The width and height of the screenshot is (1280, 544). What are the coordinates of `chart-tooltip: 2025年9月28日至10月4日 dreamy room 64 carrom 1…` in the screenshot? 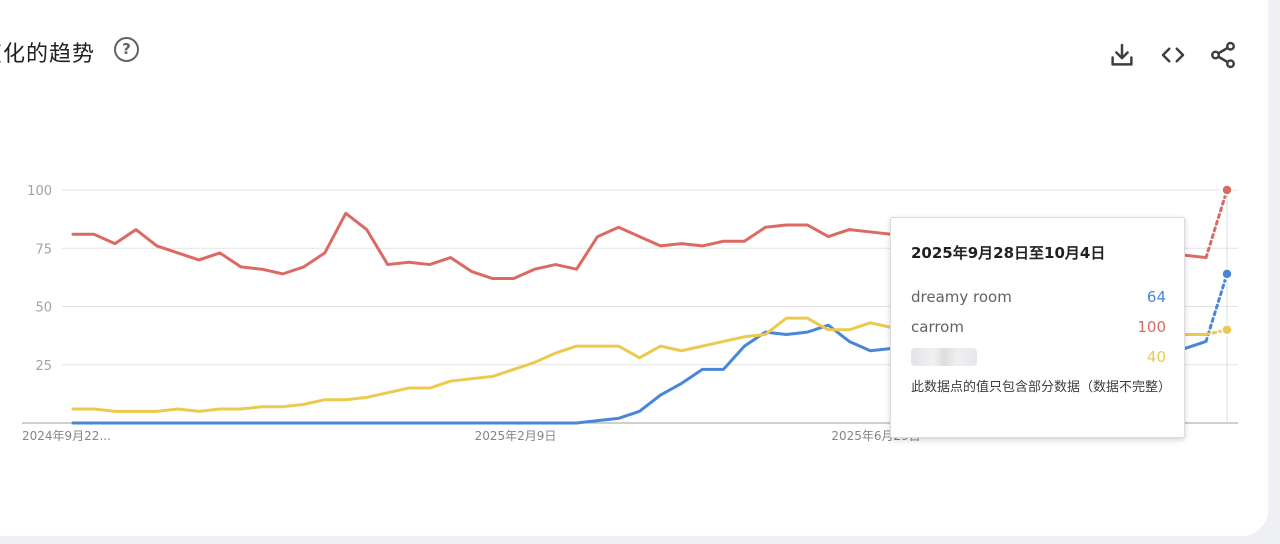 It's located at (1037, 327).